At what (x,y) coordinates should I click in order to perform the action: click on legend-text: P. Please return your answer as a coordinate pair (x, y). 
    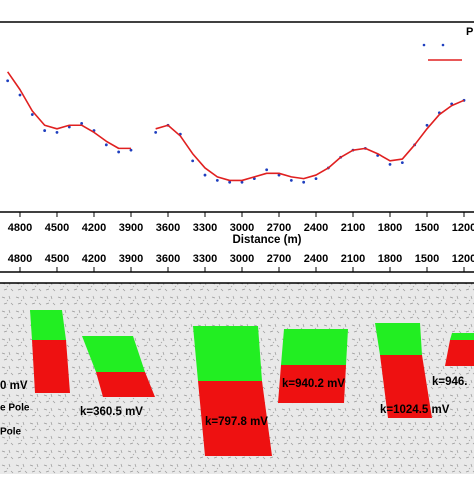
    Looking at the image, I should click on (469, 32).